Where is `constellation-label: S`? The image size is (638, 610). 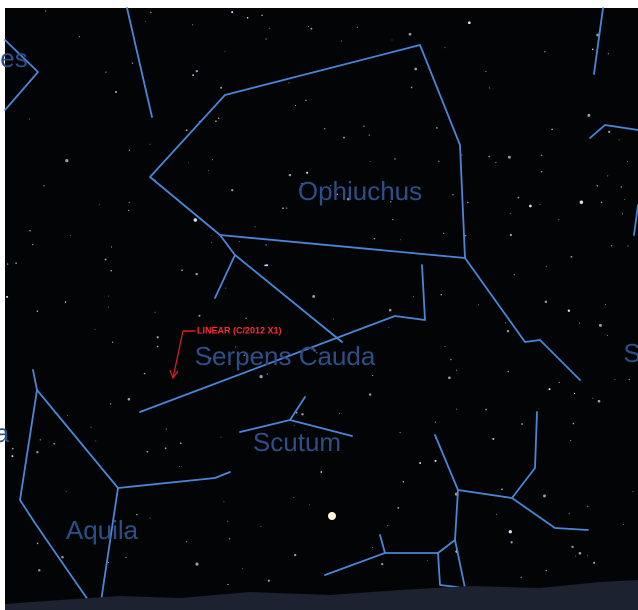
constellation-label: S is located at coordinates (630, 353).